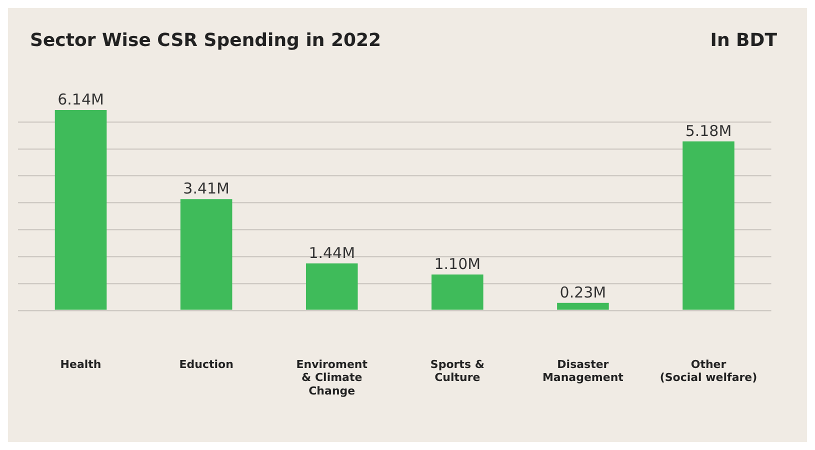 This screenshot has height=450, width=815. Describe the element at coordinates (81, 99) in the screenshot. I see `data-label: 6.14M` at that location.